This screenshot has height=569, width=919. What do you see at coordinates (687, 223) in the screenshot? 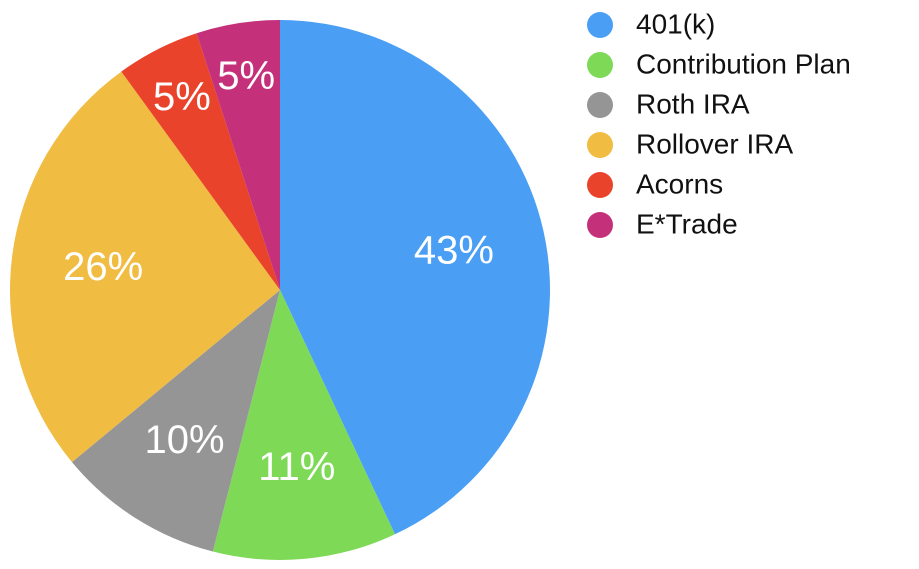
I see `legend-label: E*Trade` at bounding box center [687, 223].